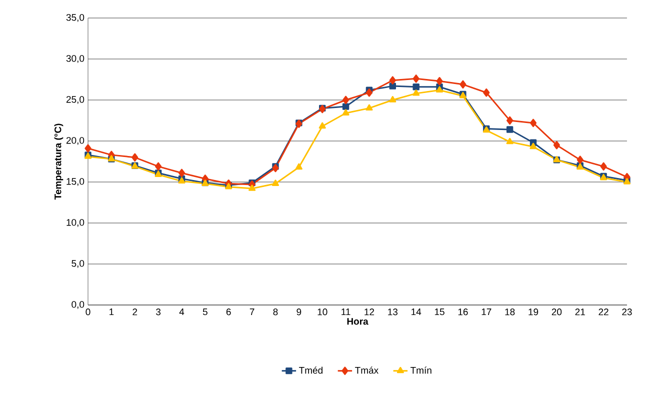 The height and width of the screenshot is (394, 654). I want to click on y-tick-label: 35,0, so click(75, 18).